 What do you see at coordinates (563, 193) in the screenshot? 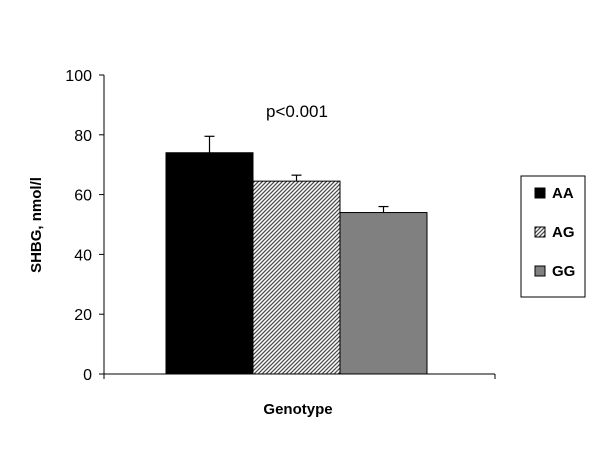
I see `legend-label-aa: AA` at bounding box center [563, 193].